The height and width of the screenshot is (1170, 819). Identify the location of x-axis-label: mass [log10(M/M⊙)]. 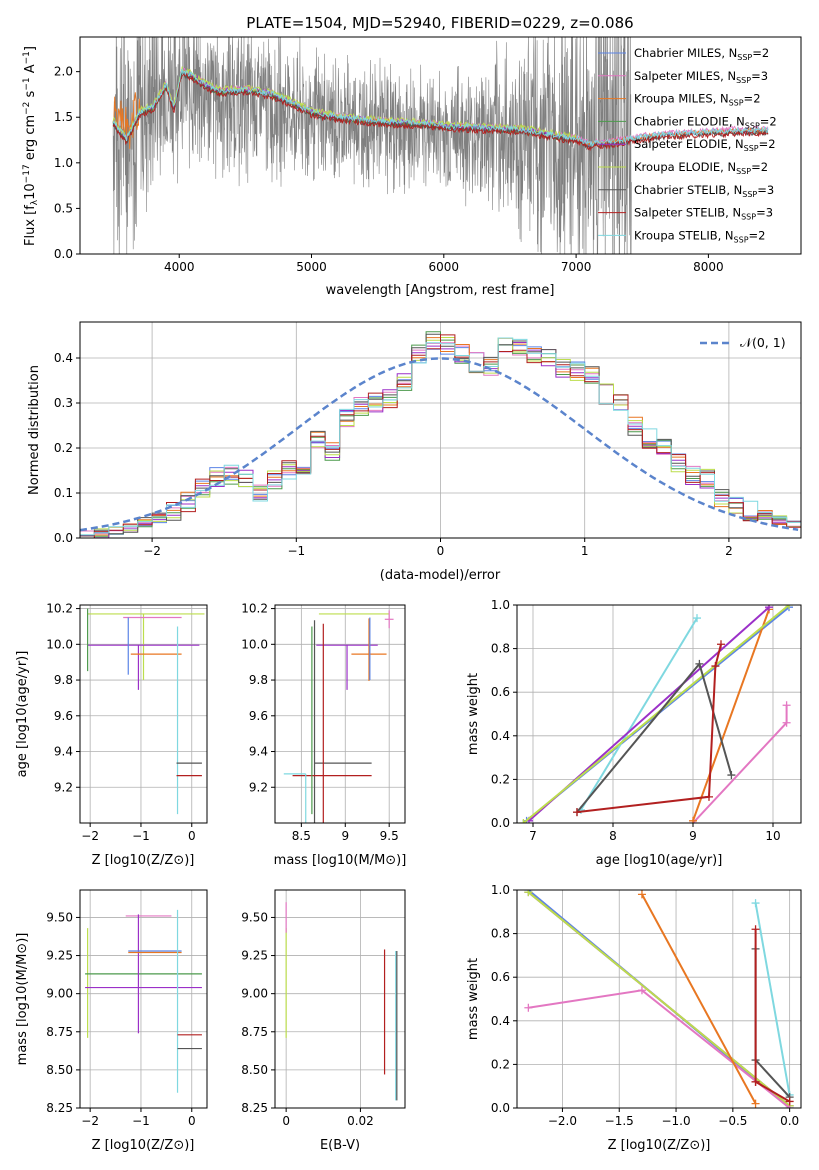
(340, 860).